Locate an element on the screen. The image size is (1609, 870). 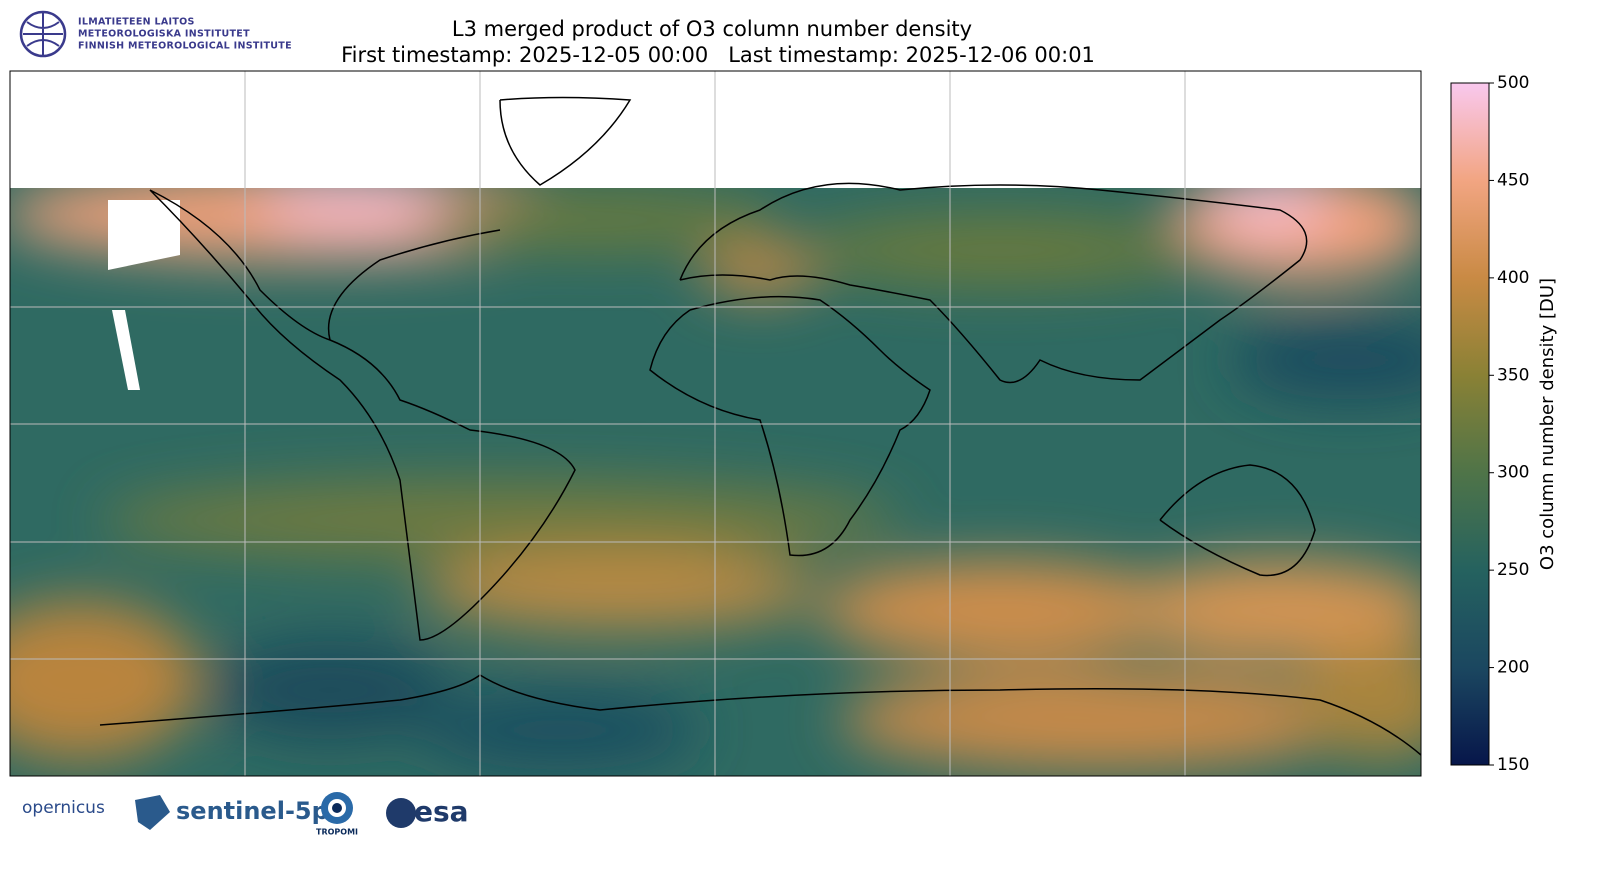
esa-logo: esa is located at coordinates (441, 811).